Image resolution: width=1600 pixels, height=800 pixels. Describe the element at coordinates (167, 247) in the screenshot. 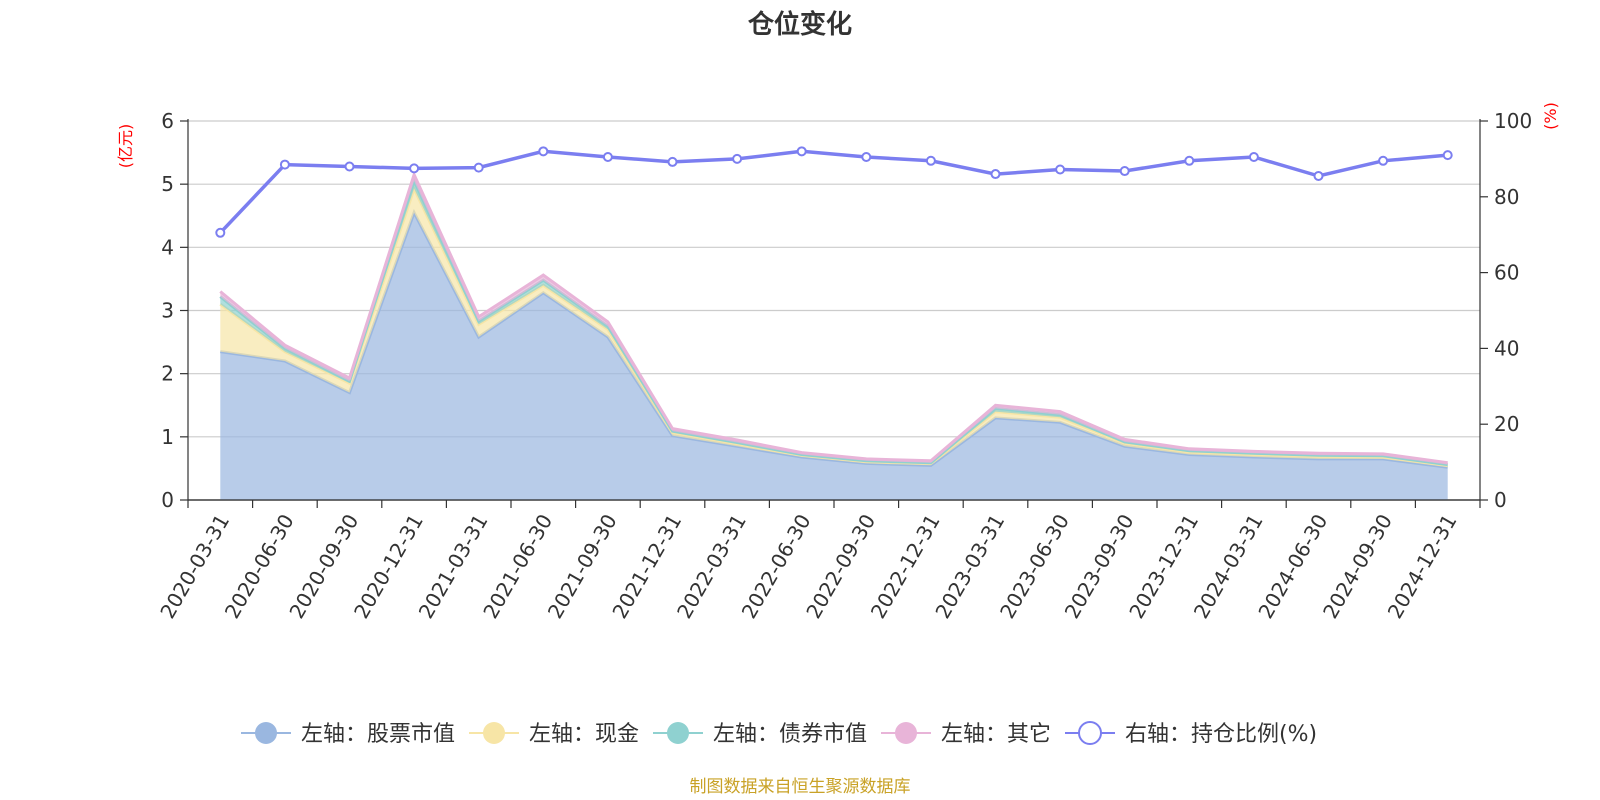

I see `left-tick-label: 4` at that location.